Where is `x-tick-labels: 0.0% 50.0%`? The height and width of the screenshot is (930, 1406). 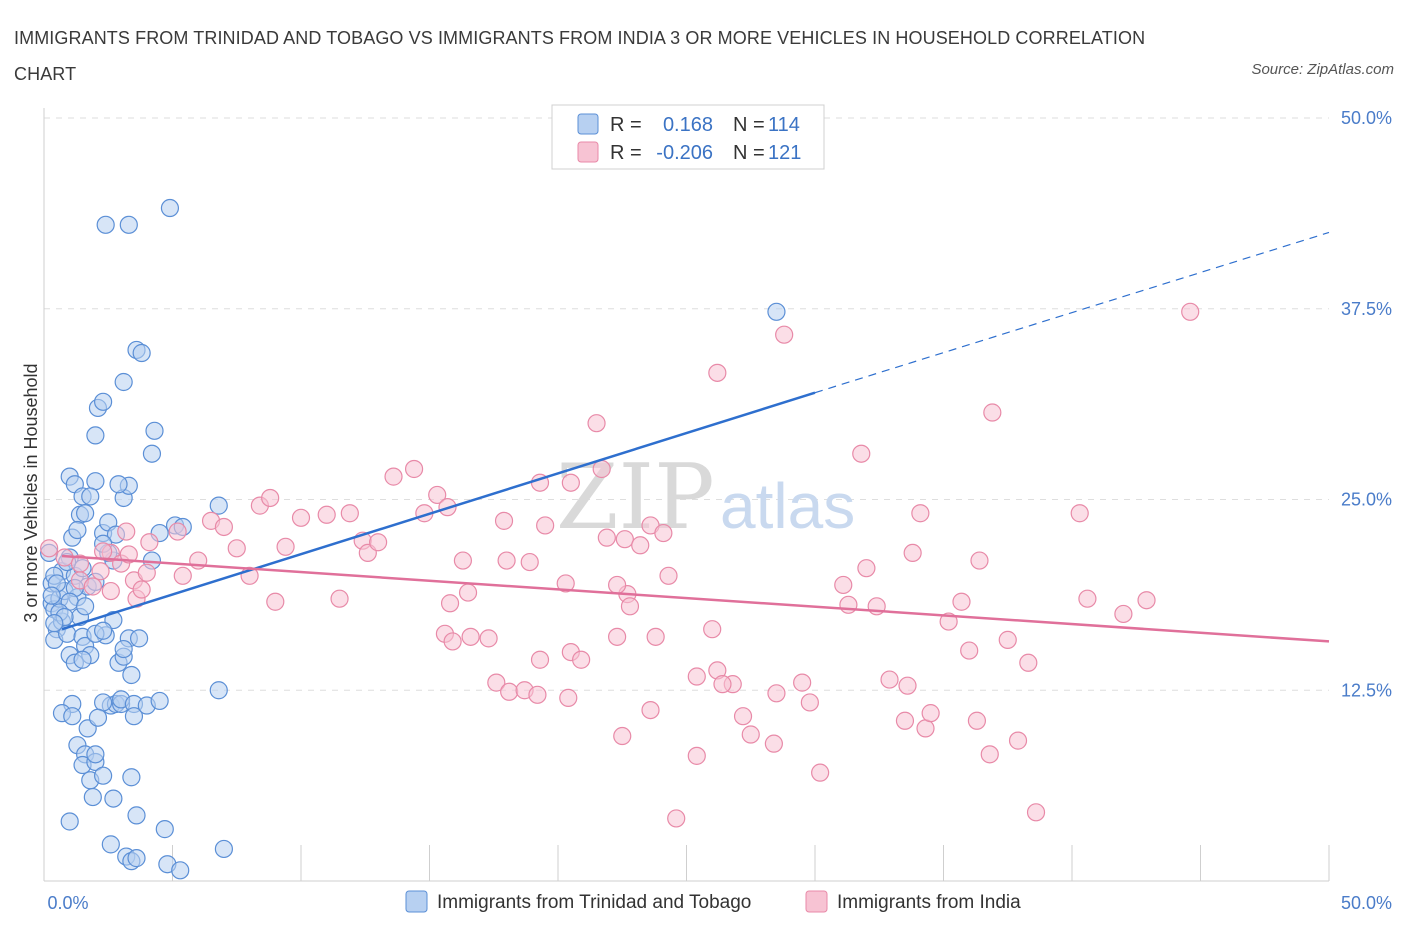 x-tick-labels: 0.0% 50.0% is located at coordinates (719, 903).